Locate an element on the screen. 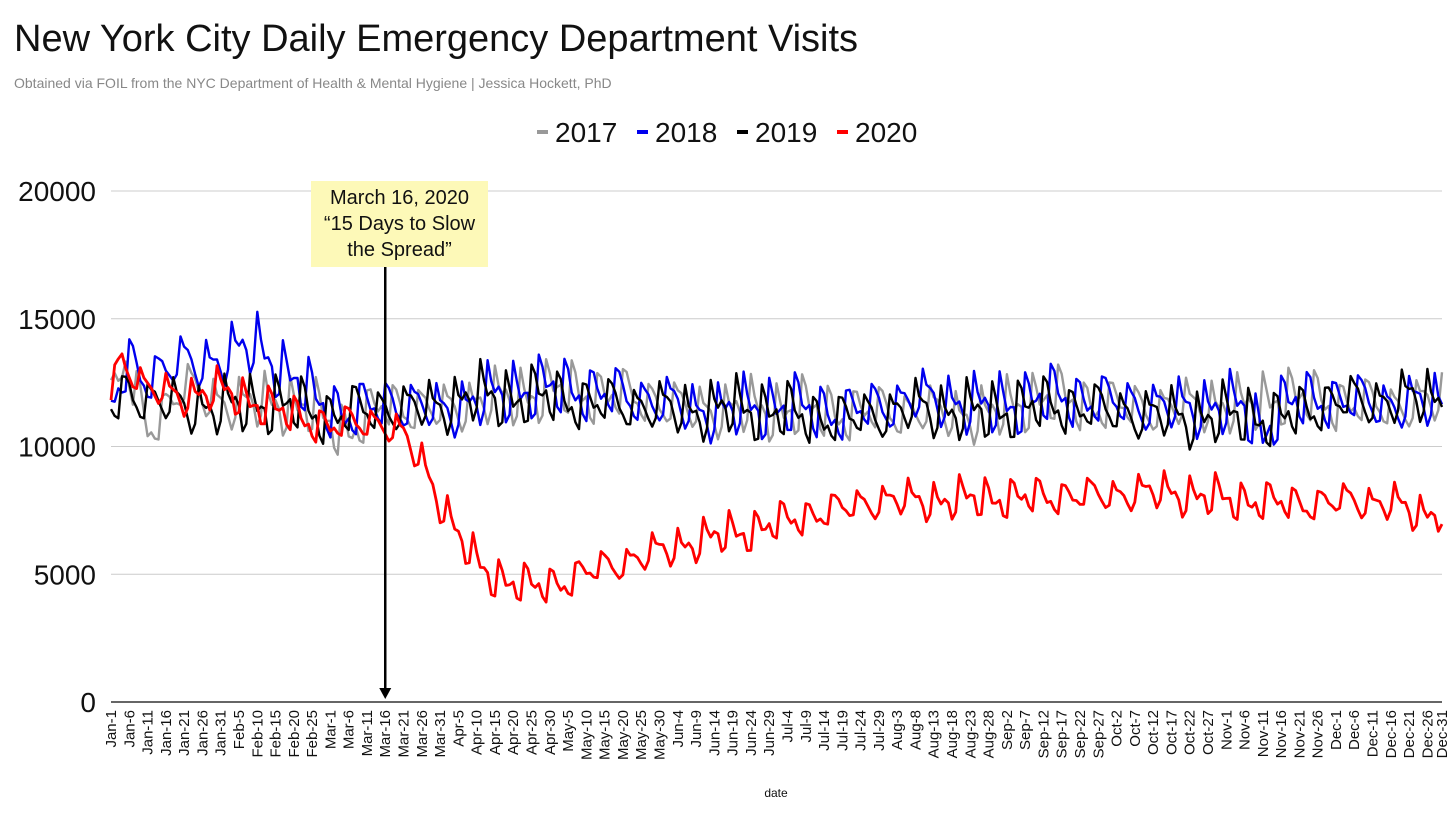 The image size is (1456, 815). x-tick-label: Oct-22 is located at coordinates (1190, 732).